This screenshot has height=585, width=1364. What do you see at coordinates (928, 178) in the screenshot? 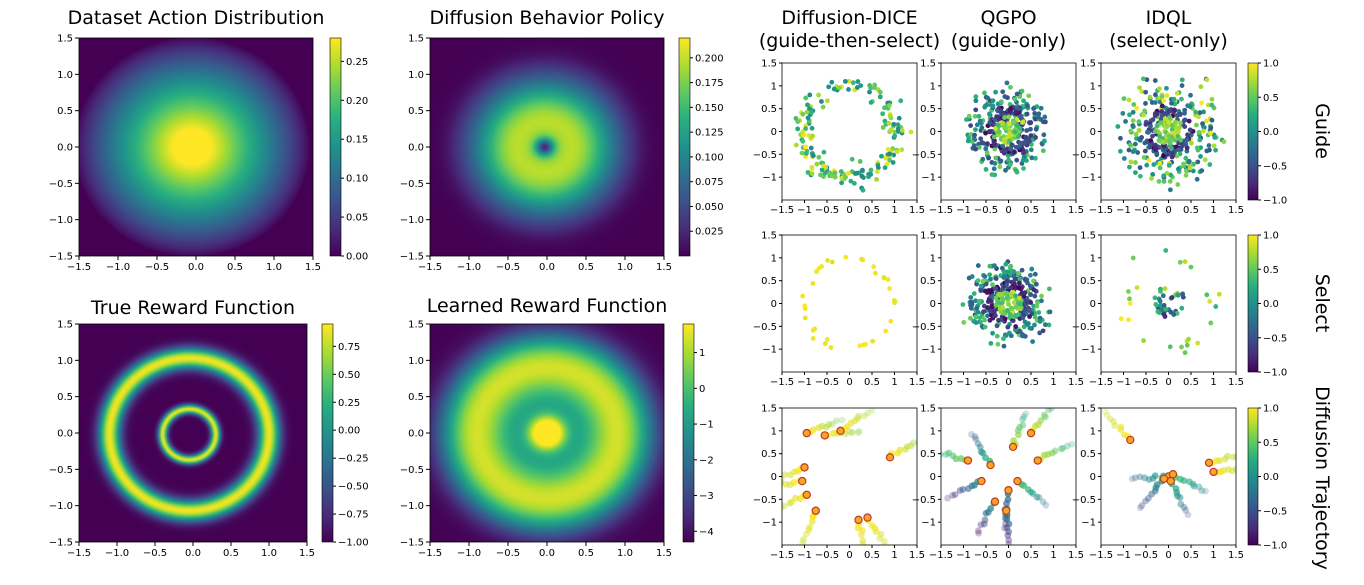
I see `y-tick-label: −1` at bounding box center [928, 178].